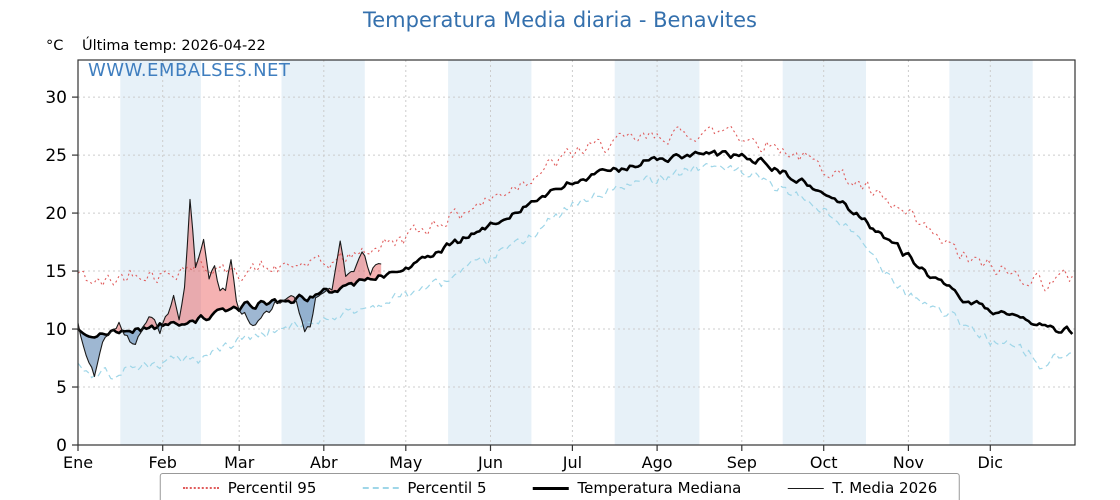 The image size is (1120, 500). I want to click on y-tick-label: 15, so click(56, 272).